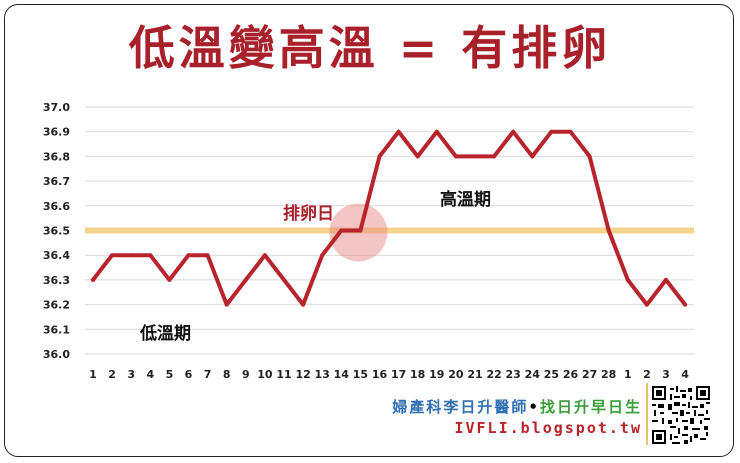 The height and width of the screenshot is (463, 740). I want to click on y-tick-label: 36.6, so click(56, 206).